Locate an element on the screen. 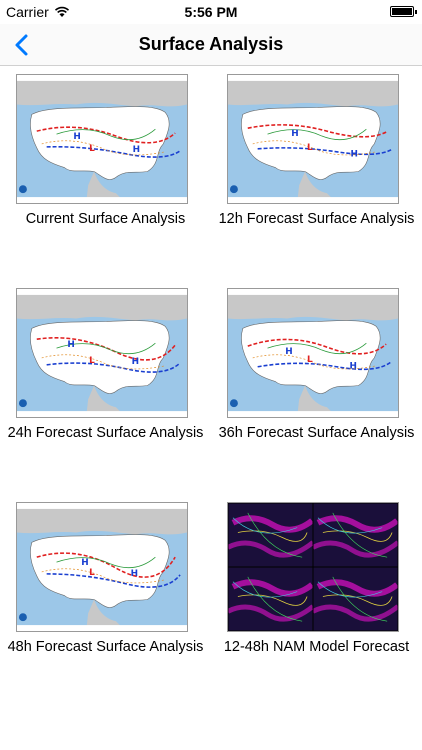  forecast-item-current: H H L Current Surface Analysis is located at coordinates (105, 173).